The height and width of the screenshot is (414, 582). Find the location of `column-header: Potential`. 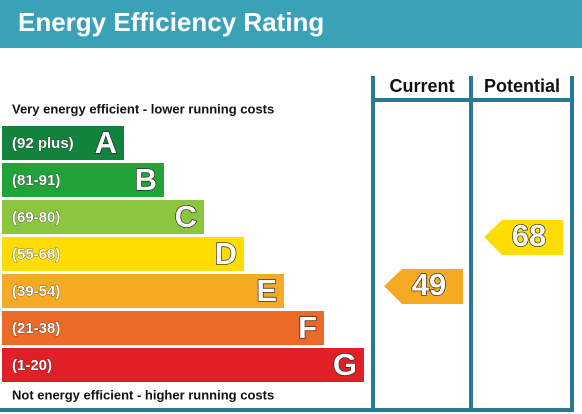

column-header: Potential is located at coordinates (522, 86).